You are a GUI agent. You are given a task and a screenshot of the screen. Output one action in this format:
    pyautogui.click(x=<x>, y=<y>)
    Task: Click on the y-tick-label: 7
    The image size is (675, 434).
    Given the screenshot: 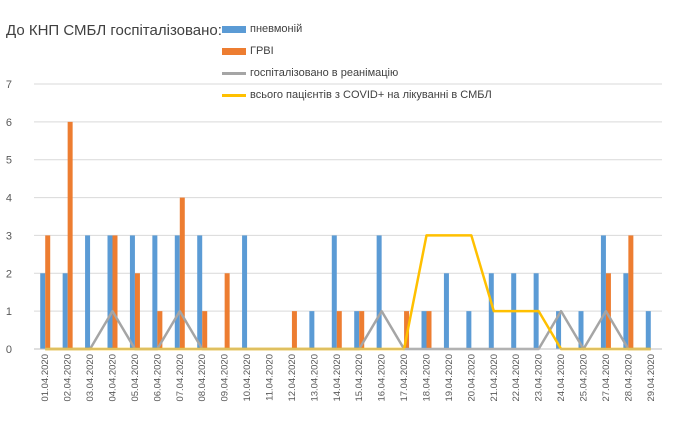 What is the action you would take?
    pyautogui.click(x=9, y=85)
    